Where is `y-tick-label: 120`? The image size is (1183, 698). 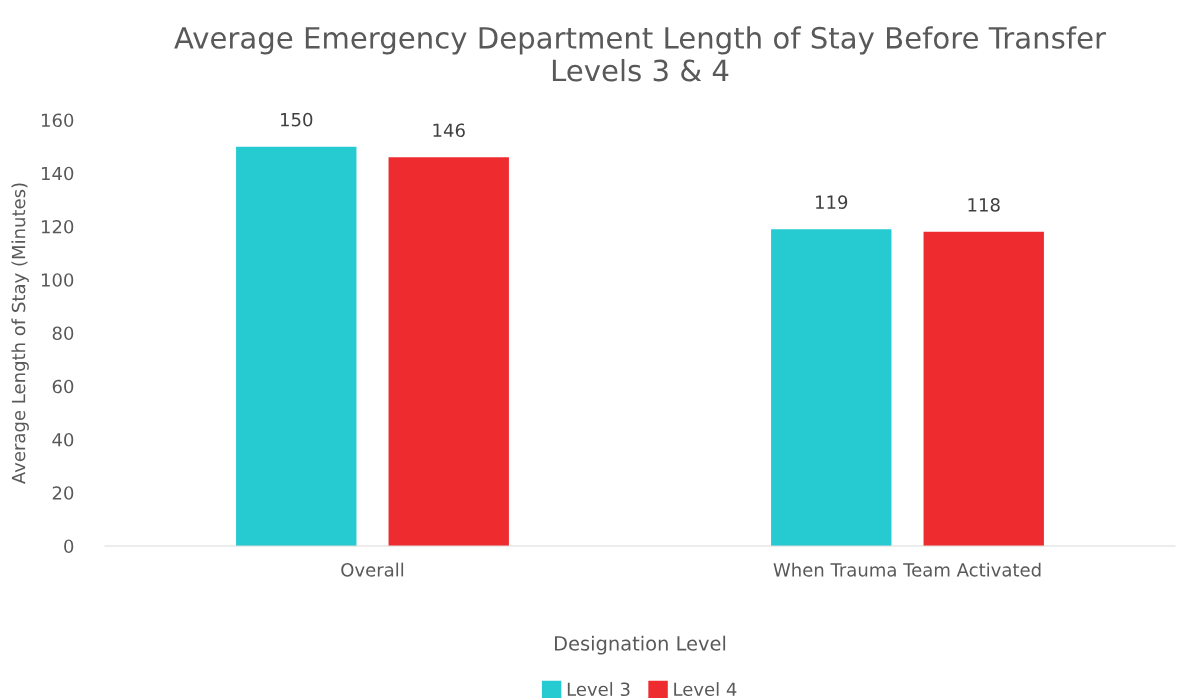 y-tick-label: 120 is located at coordinates (57, 226).